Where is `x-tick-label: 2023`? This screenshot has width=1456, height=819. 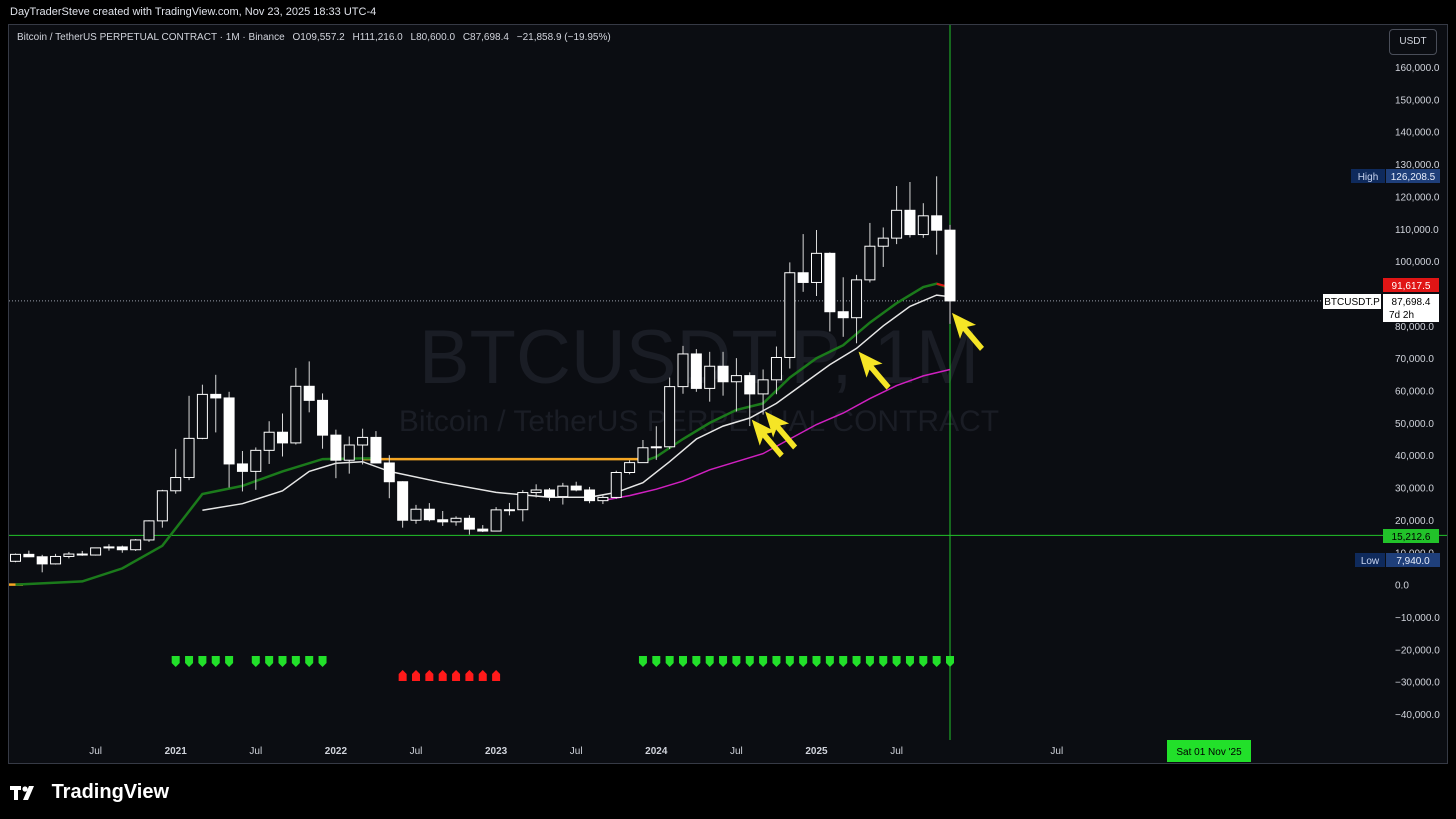 x-tick-label: 2023 is located at coordinates (496, 751).